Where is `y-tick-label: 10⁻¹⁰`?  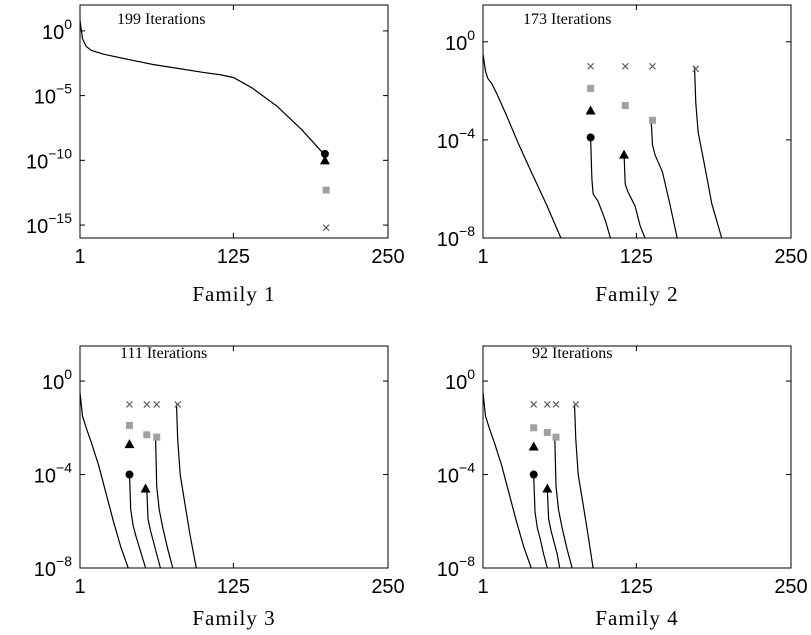
y-tick-label: 10⁻¹⁰ is located at coordinates (49, 159).